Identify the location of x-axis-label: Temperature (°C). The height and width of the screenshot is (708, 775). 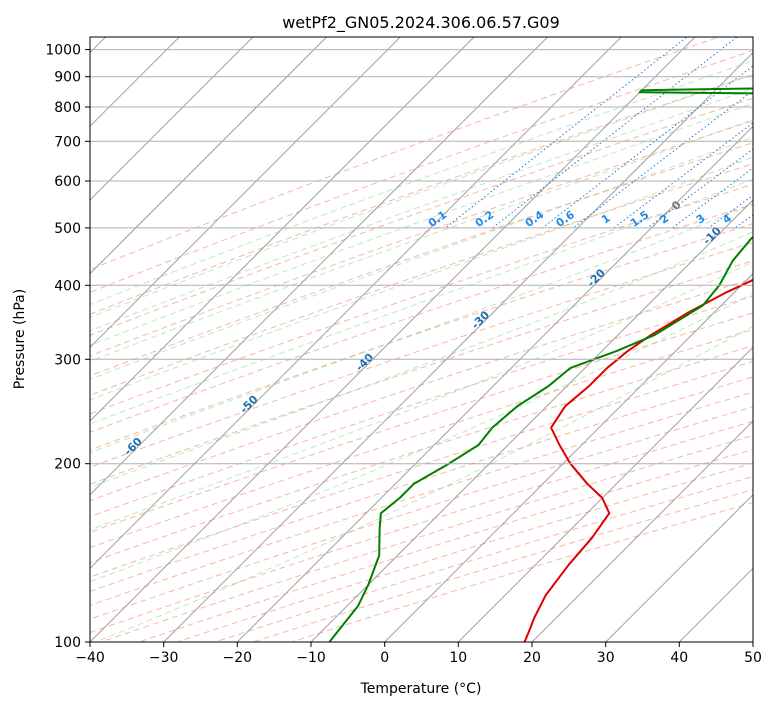
(421, 689).